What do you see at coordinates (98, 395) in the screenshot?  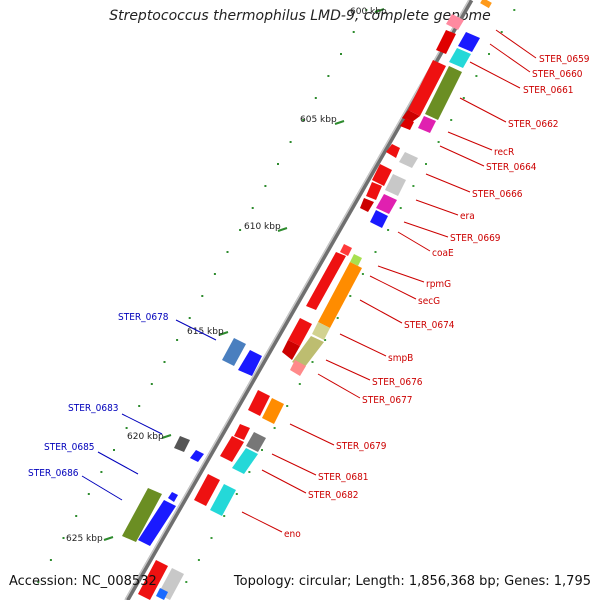 I see `reverse-gene-labels: STER_0678 STER_0683 STER_0685 STER_0686` at bounding box center [98, 395].